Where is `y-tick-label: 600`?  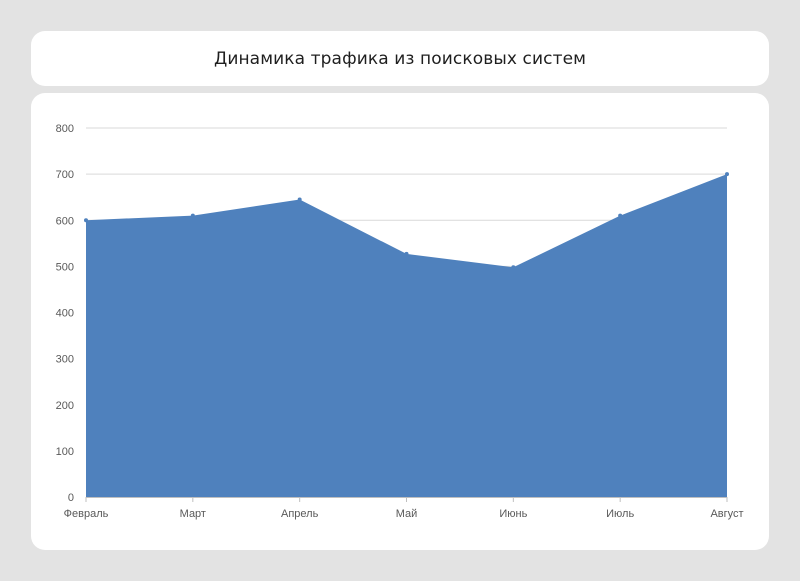 y-tick-label: 600 is located at coordinates (65, 221).